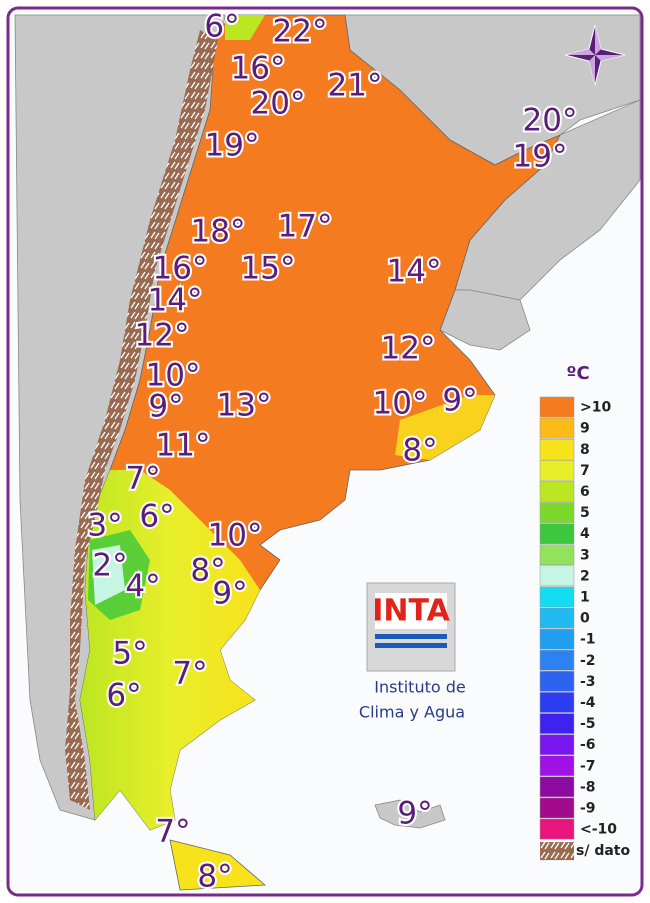 The width and height of the screenshot is (650, 903). What do you see at coordinates (585, 450) in the screenshot?
I see `legend-label: 8` at bounding box center [585, 450].